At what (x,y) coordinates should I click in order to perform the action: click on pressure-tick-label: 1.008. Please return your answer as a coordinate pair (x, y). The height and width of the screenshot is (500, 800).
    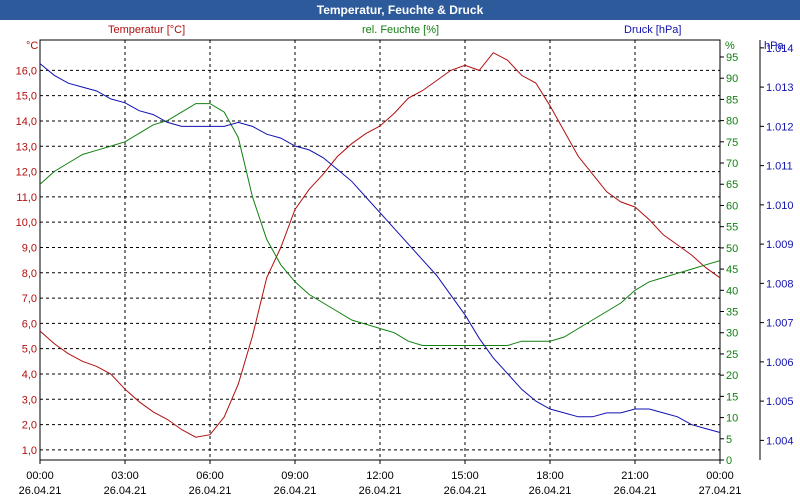
    Looking at the image, I should click on (780, 284).